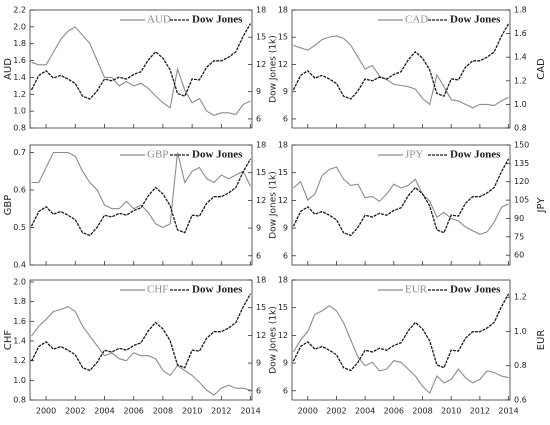  What do you see at coordinates (416, 20) in the screenshot?
I see `legend-label: CAD` at bounding box center [416, 20].